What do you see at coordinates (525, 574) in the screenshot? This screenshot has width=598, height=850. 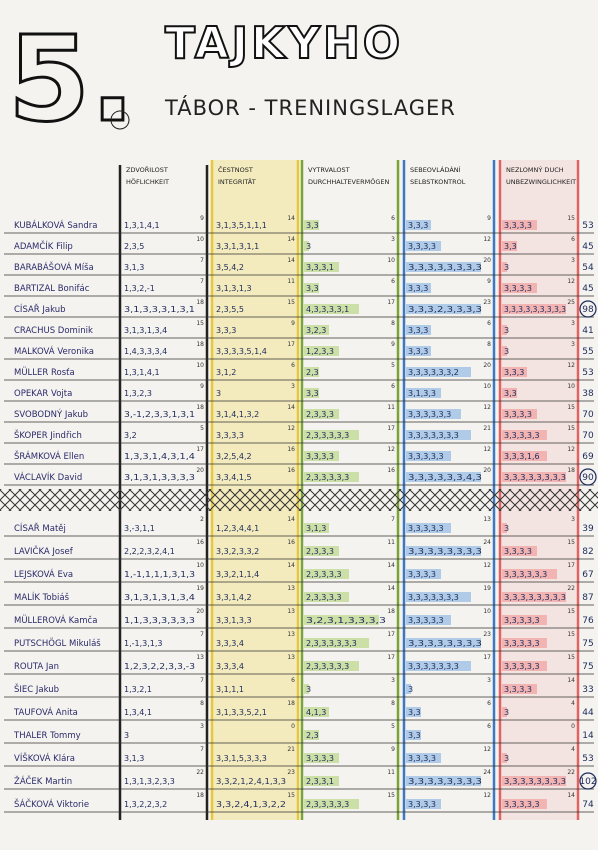 I see `score-marks: 3,3,3,3,3,3` at bounding box center [525, 574].